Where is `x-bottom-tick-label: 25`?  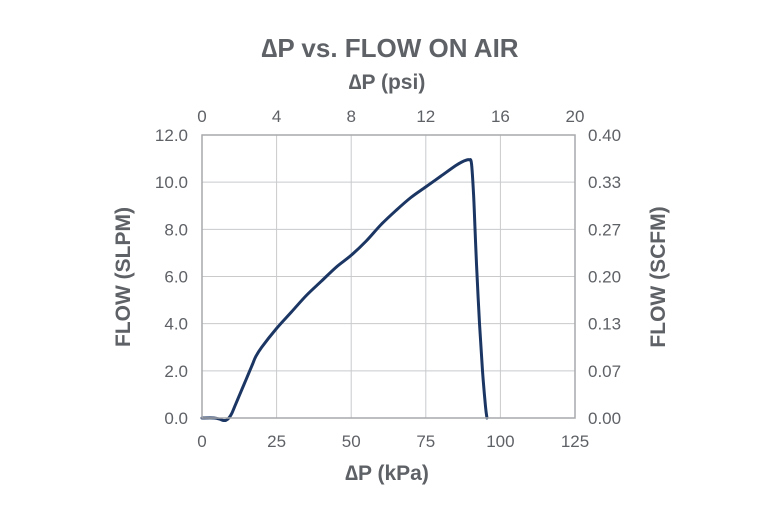
x-bottom-tick-label: 25 is located at coordinates (276, 441).